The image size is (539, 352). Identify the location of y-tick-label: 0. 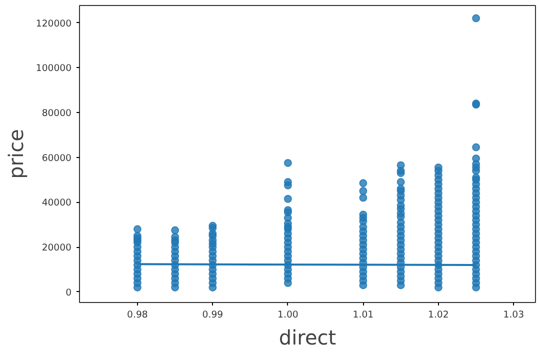
(69, 292).